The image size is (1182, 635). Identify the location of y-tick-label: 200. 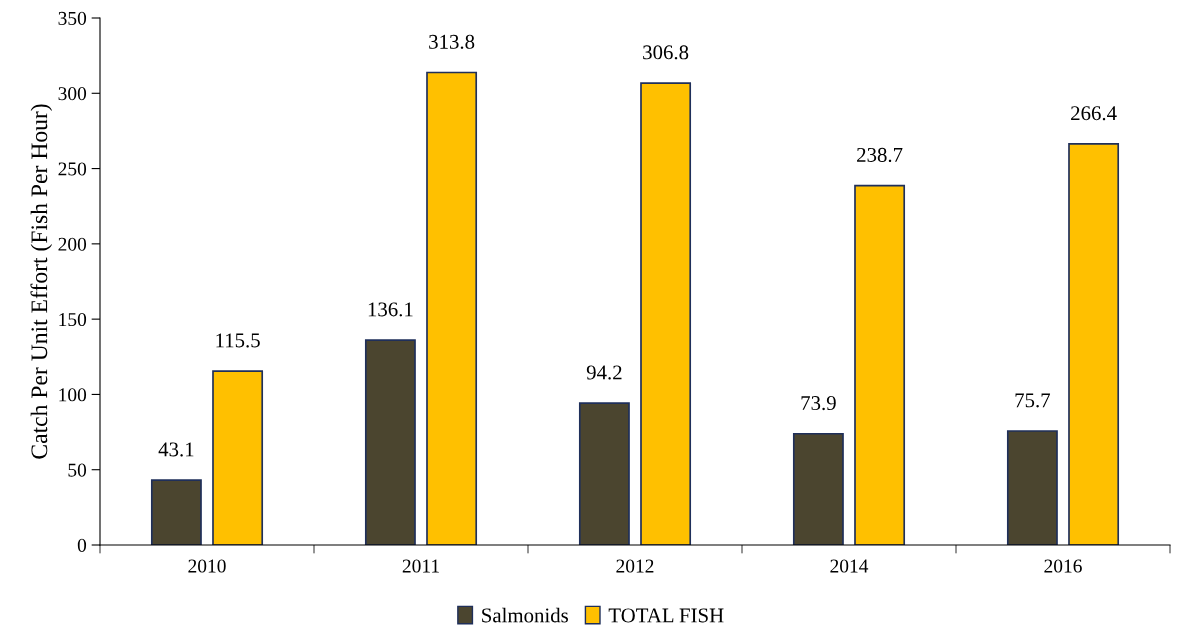
(72, 244).